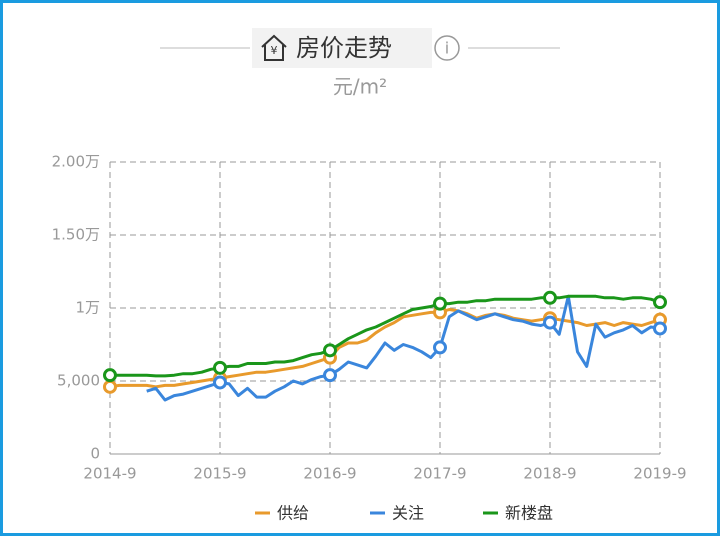 The width and height of the screenshot is (720, 536). What do you see at coordinates (76, 235) in the screenshot?
I see `y-tick-label: 1.50万` at bounding box center [76, 235].